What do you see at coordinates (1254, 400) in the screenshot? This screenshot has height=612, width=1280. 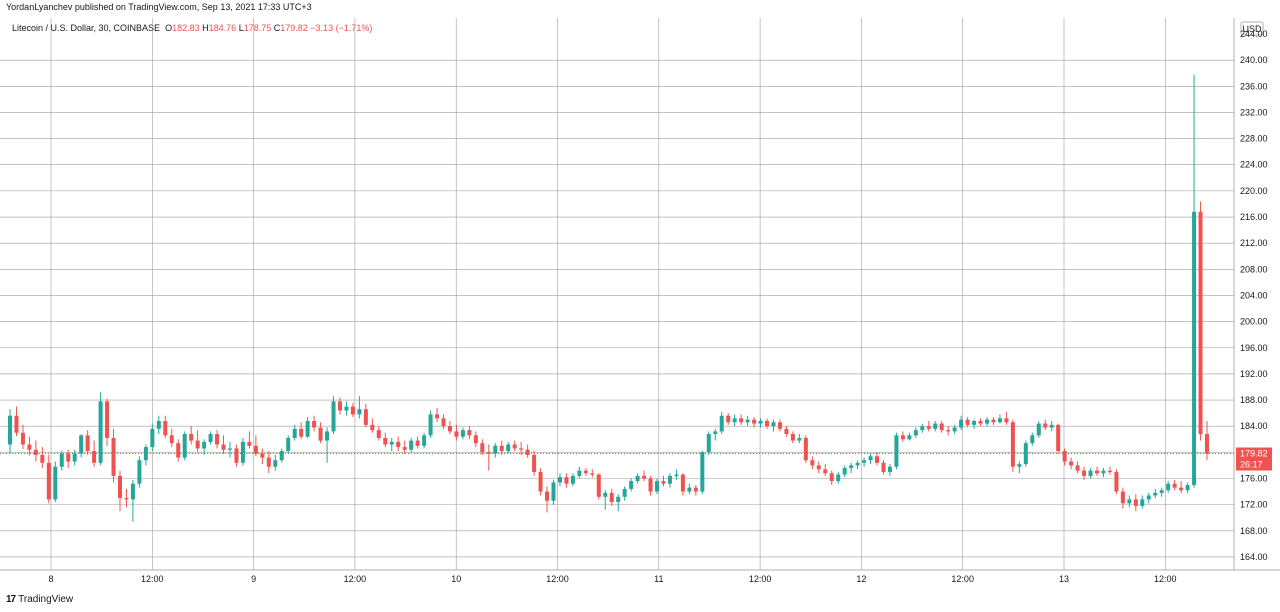 I see `price-tick-label: 188.00` at bounding box center [1254, 400].